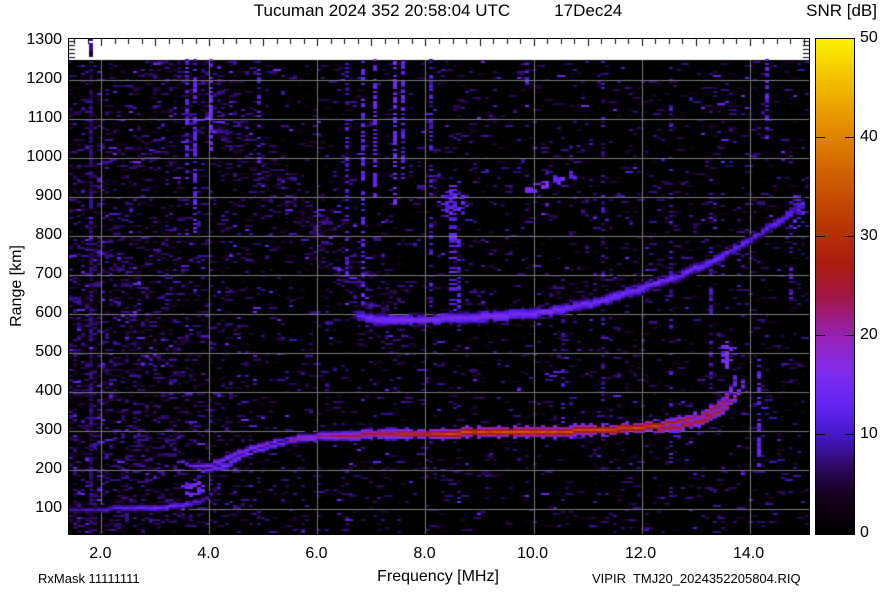  Describe the element at coordinates (864, 532) in the screenshot. I see `colorbar-tick-label: 0` at that location.